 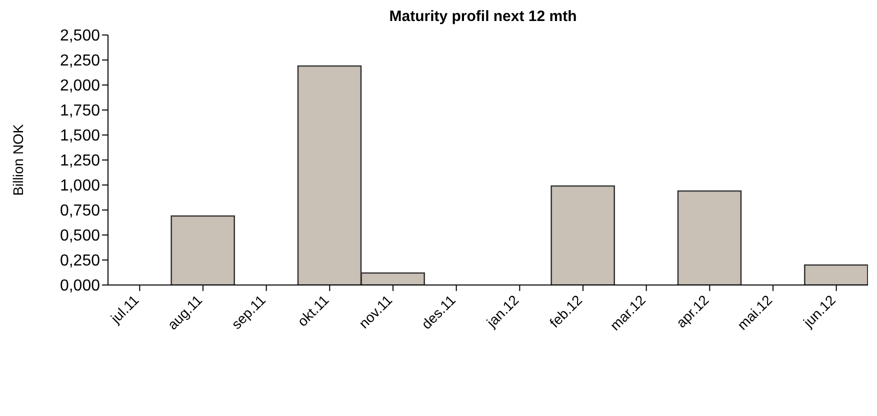 What do you see at coordinates (80, 236) in the screenshot?
I see `y-tick-label: 0,500` at bounding box center [80, 236].